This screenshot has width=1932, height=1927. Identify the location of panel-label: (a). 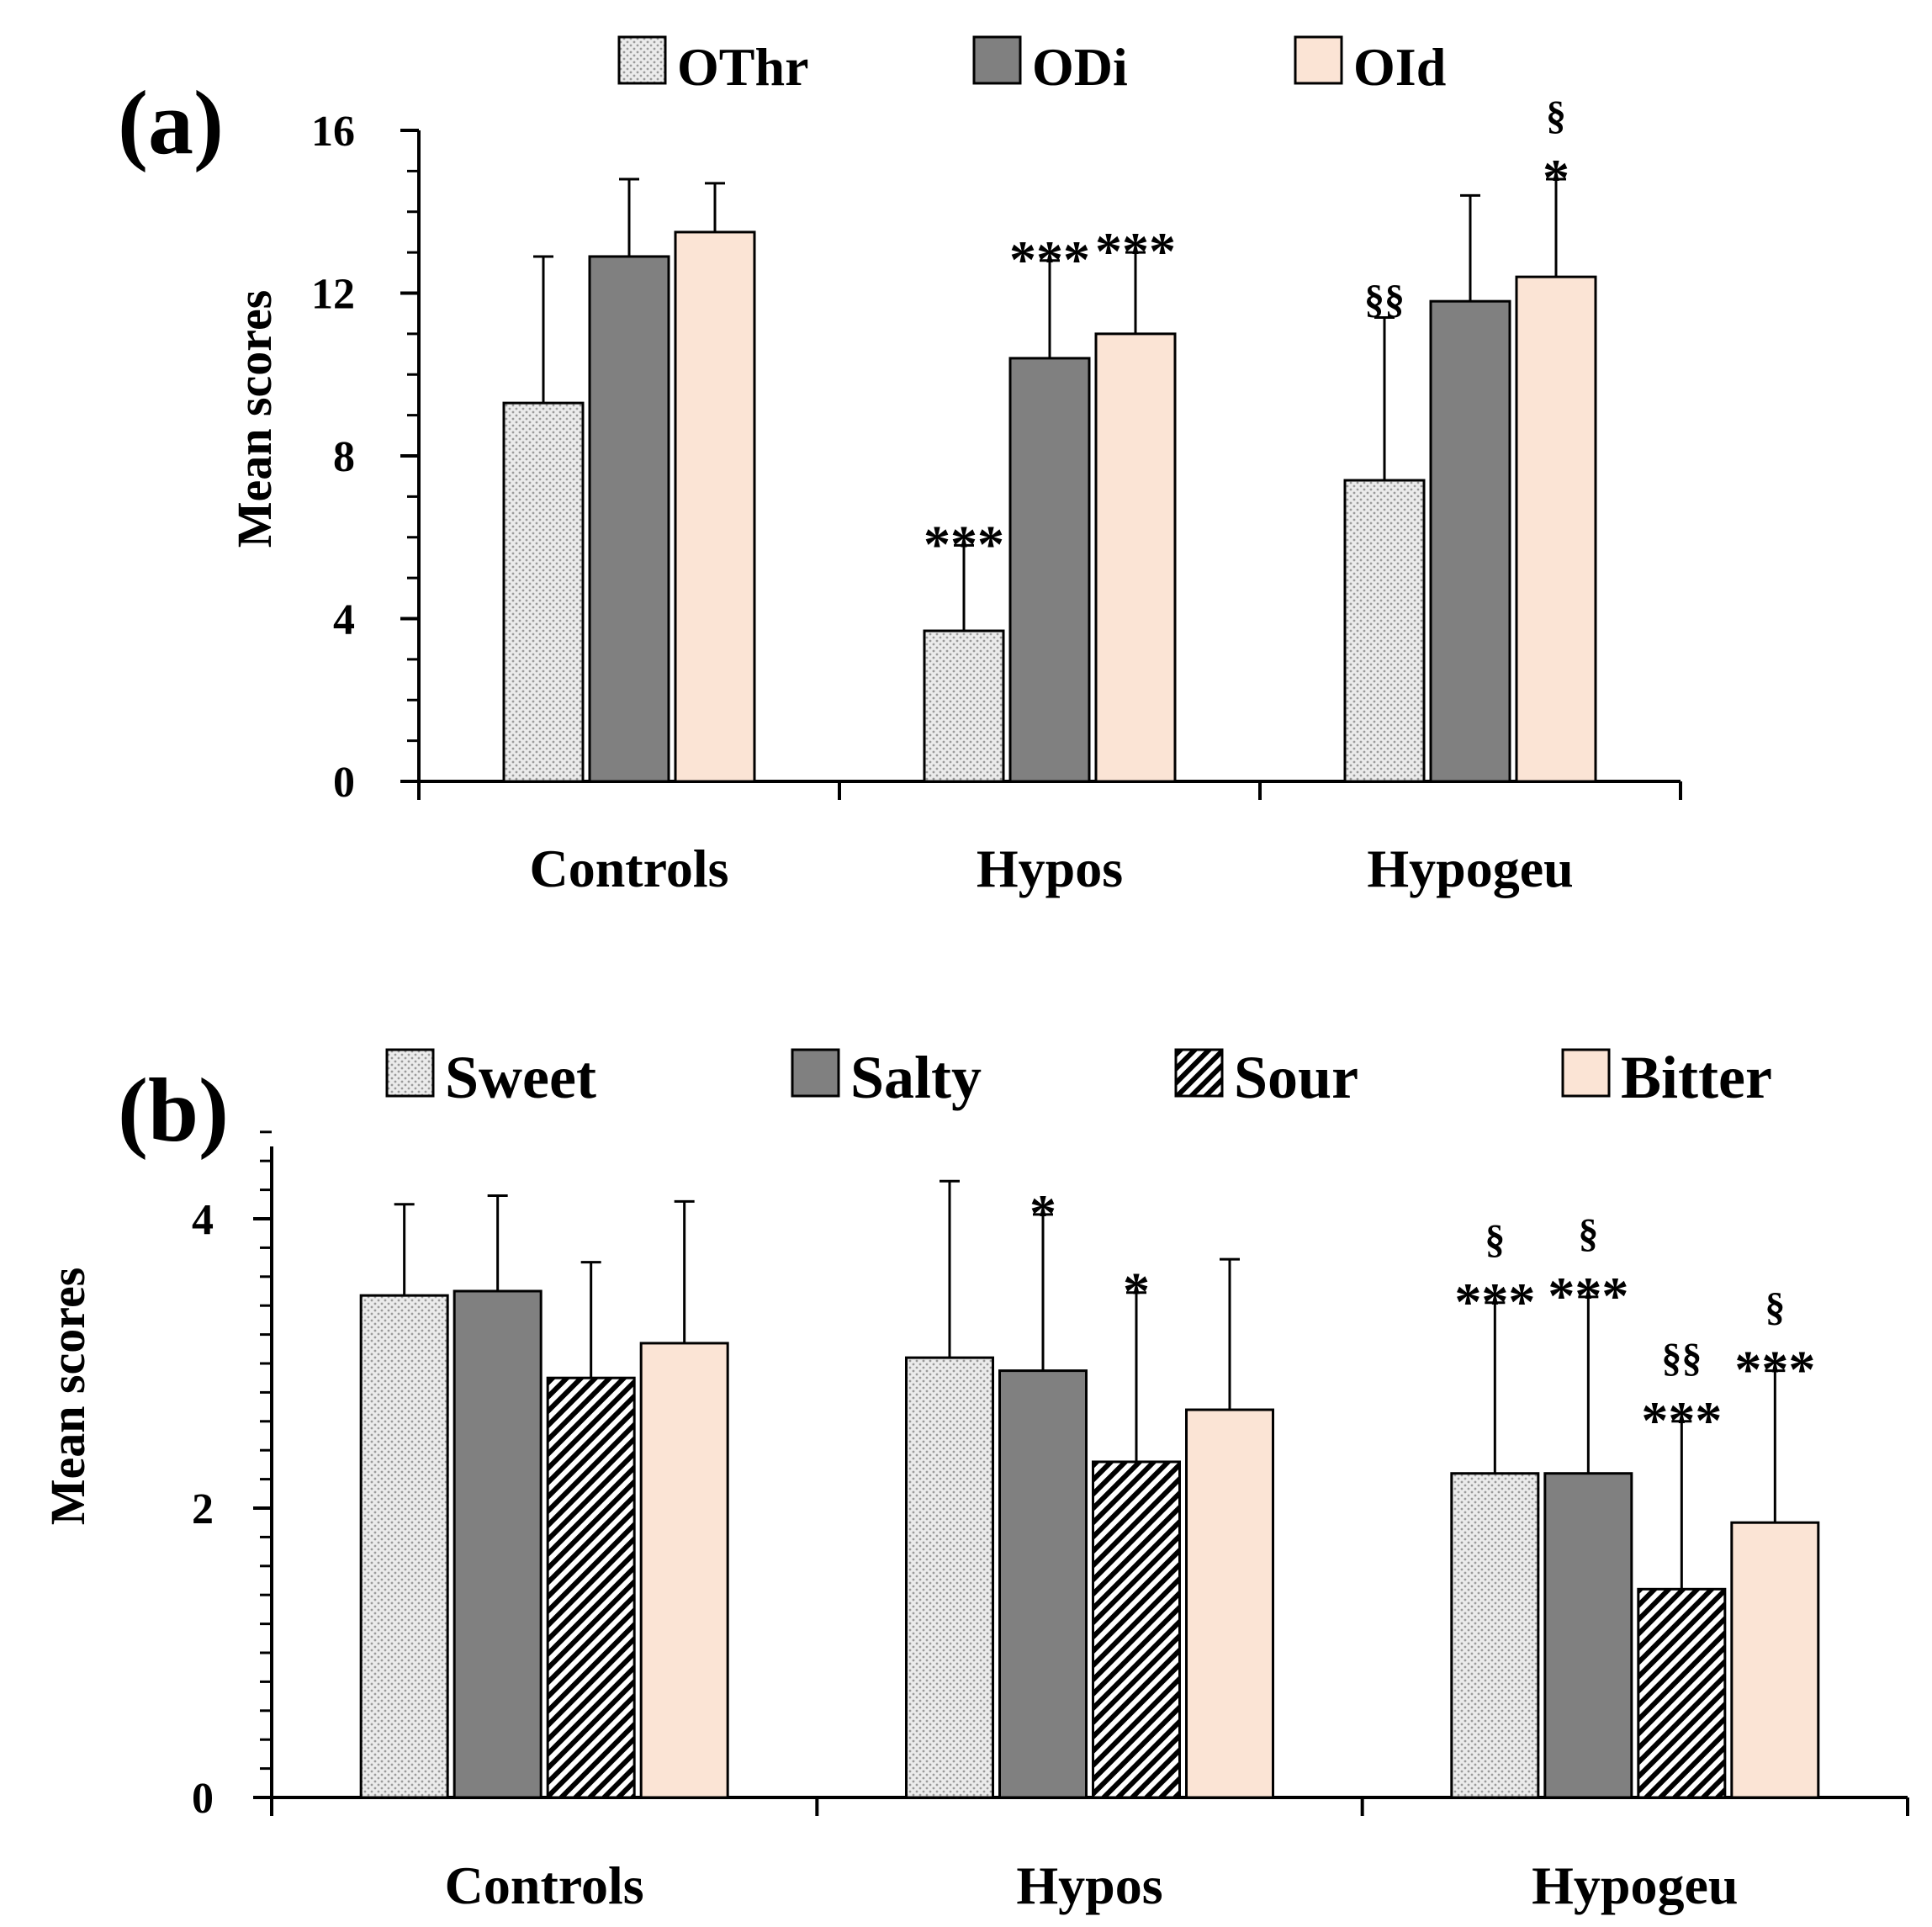
(171, 123).